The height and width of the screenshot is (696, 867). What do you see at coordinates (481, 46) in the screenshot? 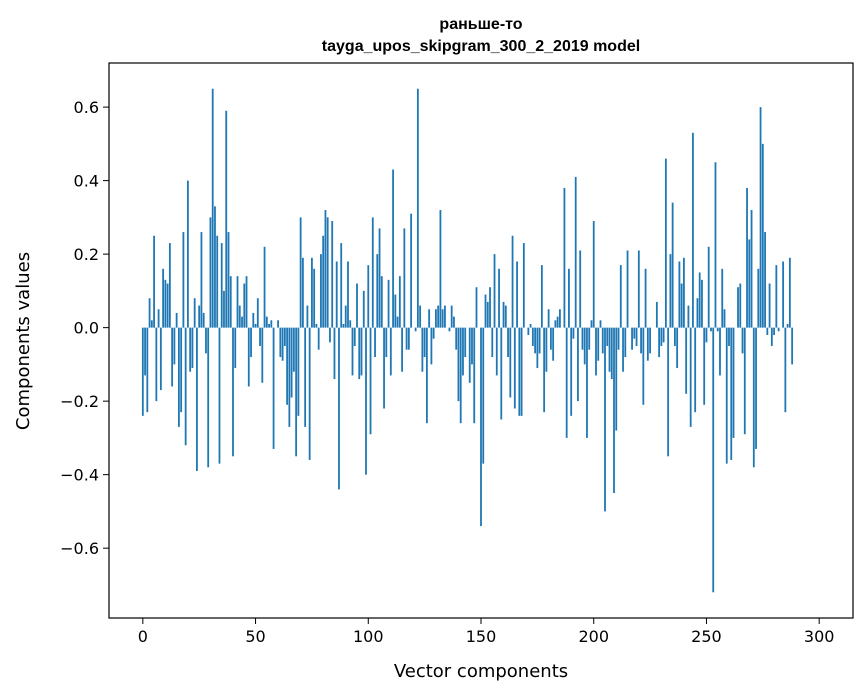
I see `chart-title-line2: tayga_upos_skipgram_300_2_2019 model` at bounding box center [481, 46].